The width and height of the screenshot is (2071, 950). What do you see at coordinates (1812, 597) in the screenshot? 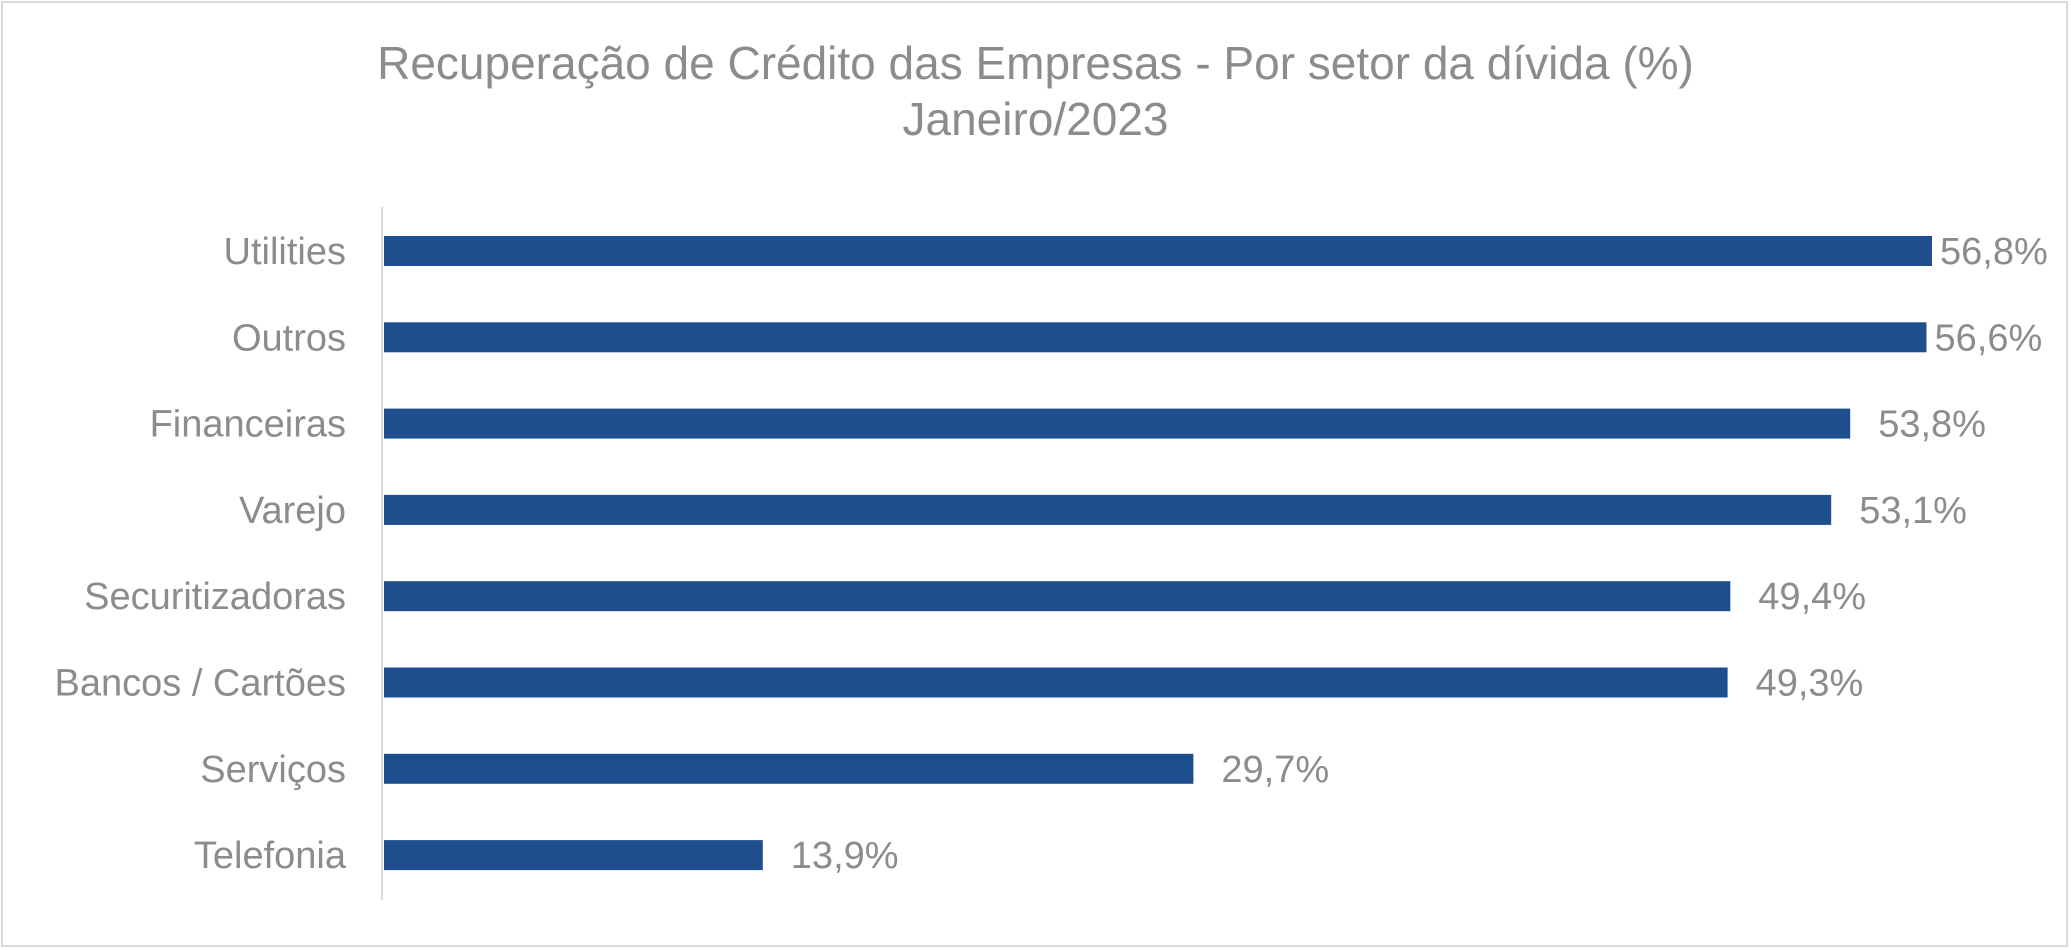
I see `data-label: 49,4%` at bounding box center [1812, 597].